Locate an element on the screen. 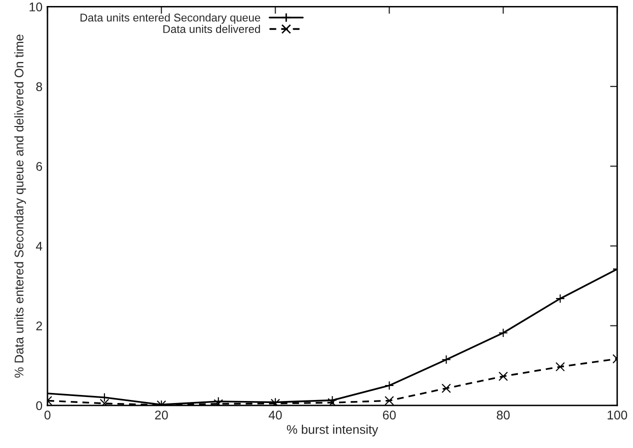 The height and width of the screenshot is (448, 633). x-tick-label: 60 is located at coordinates (389, 415).